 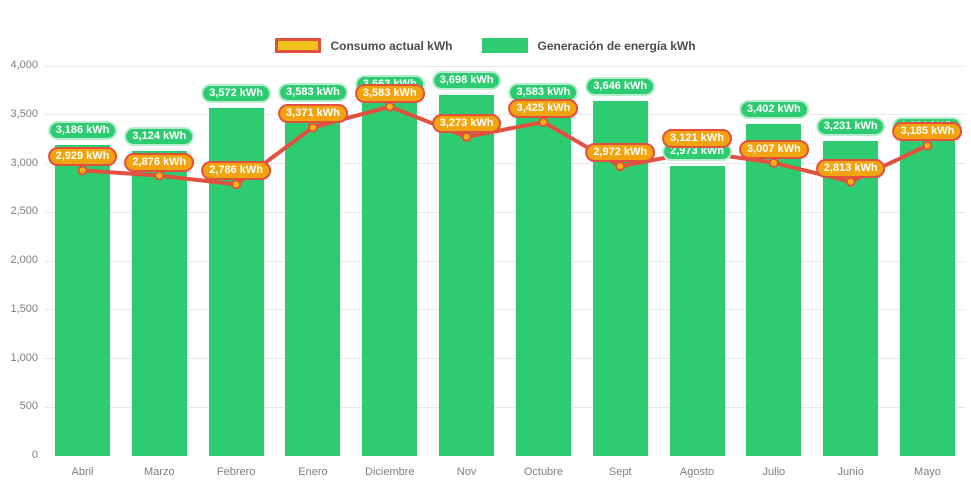 What do you see at coordinates (236, 171) in the screenshot?
I see `consumption-value-label: 2,786 kWh` at bounding box center [236, 171].